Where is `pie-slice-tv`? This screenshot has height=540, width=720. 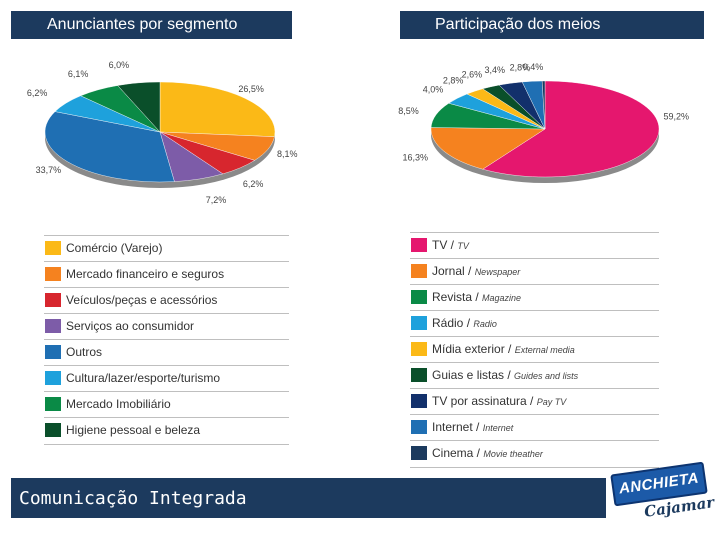
pie-slice-tv is located at coordinates (571, 129).